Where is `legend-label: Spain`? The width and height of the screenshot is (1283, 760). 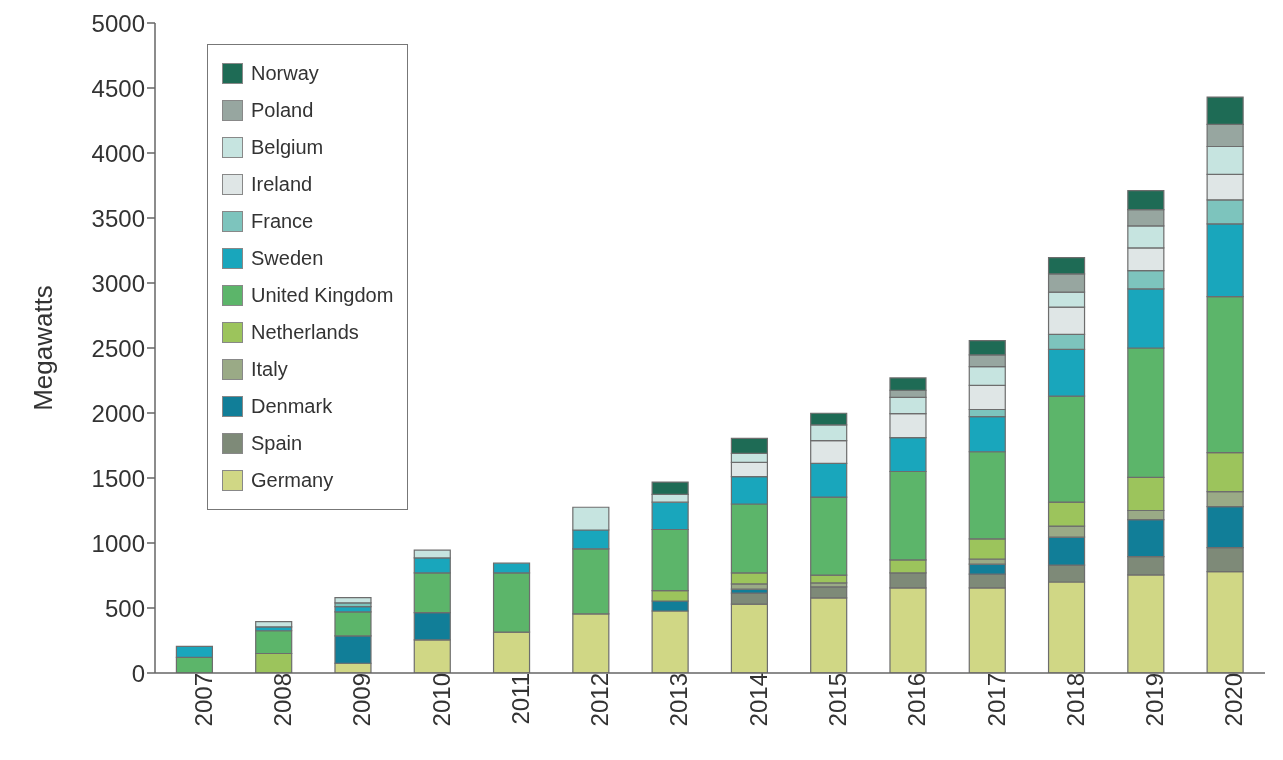 legend-label: Spain is located at coordinates (277, 443).